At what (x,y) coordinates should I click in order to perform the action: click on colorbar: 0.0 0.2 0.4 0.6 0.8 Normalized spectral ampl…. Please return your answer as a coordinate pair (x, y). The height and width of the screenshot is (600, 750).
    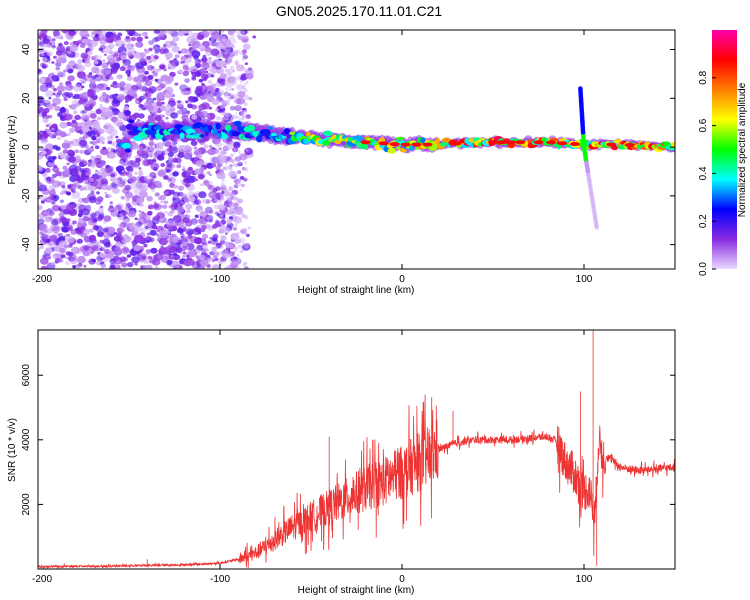
    Looking at the image, I should click on (723, 153).